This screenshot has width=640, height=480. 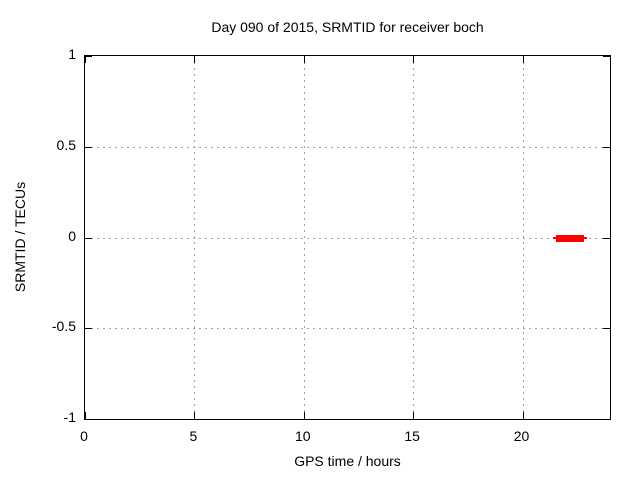 What do you see at coordinates (570, 238) in the screenshot?
I see `data-segment-bar` at bounding box center [570, 238].